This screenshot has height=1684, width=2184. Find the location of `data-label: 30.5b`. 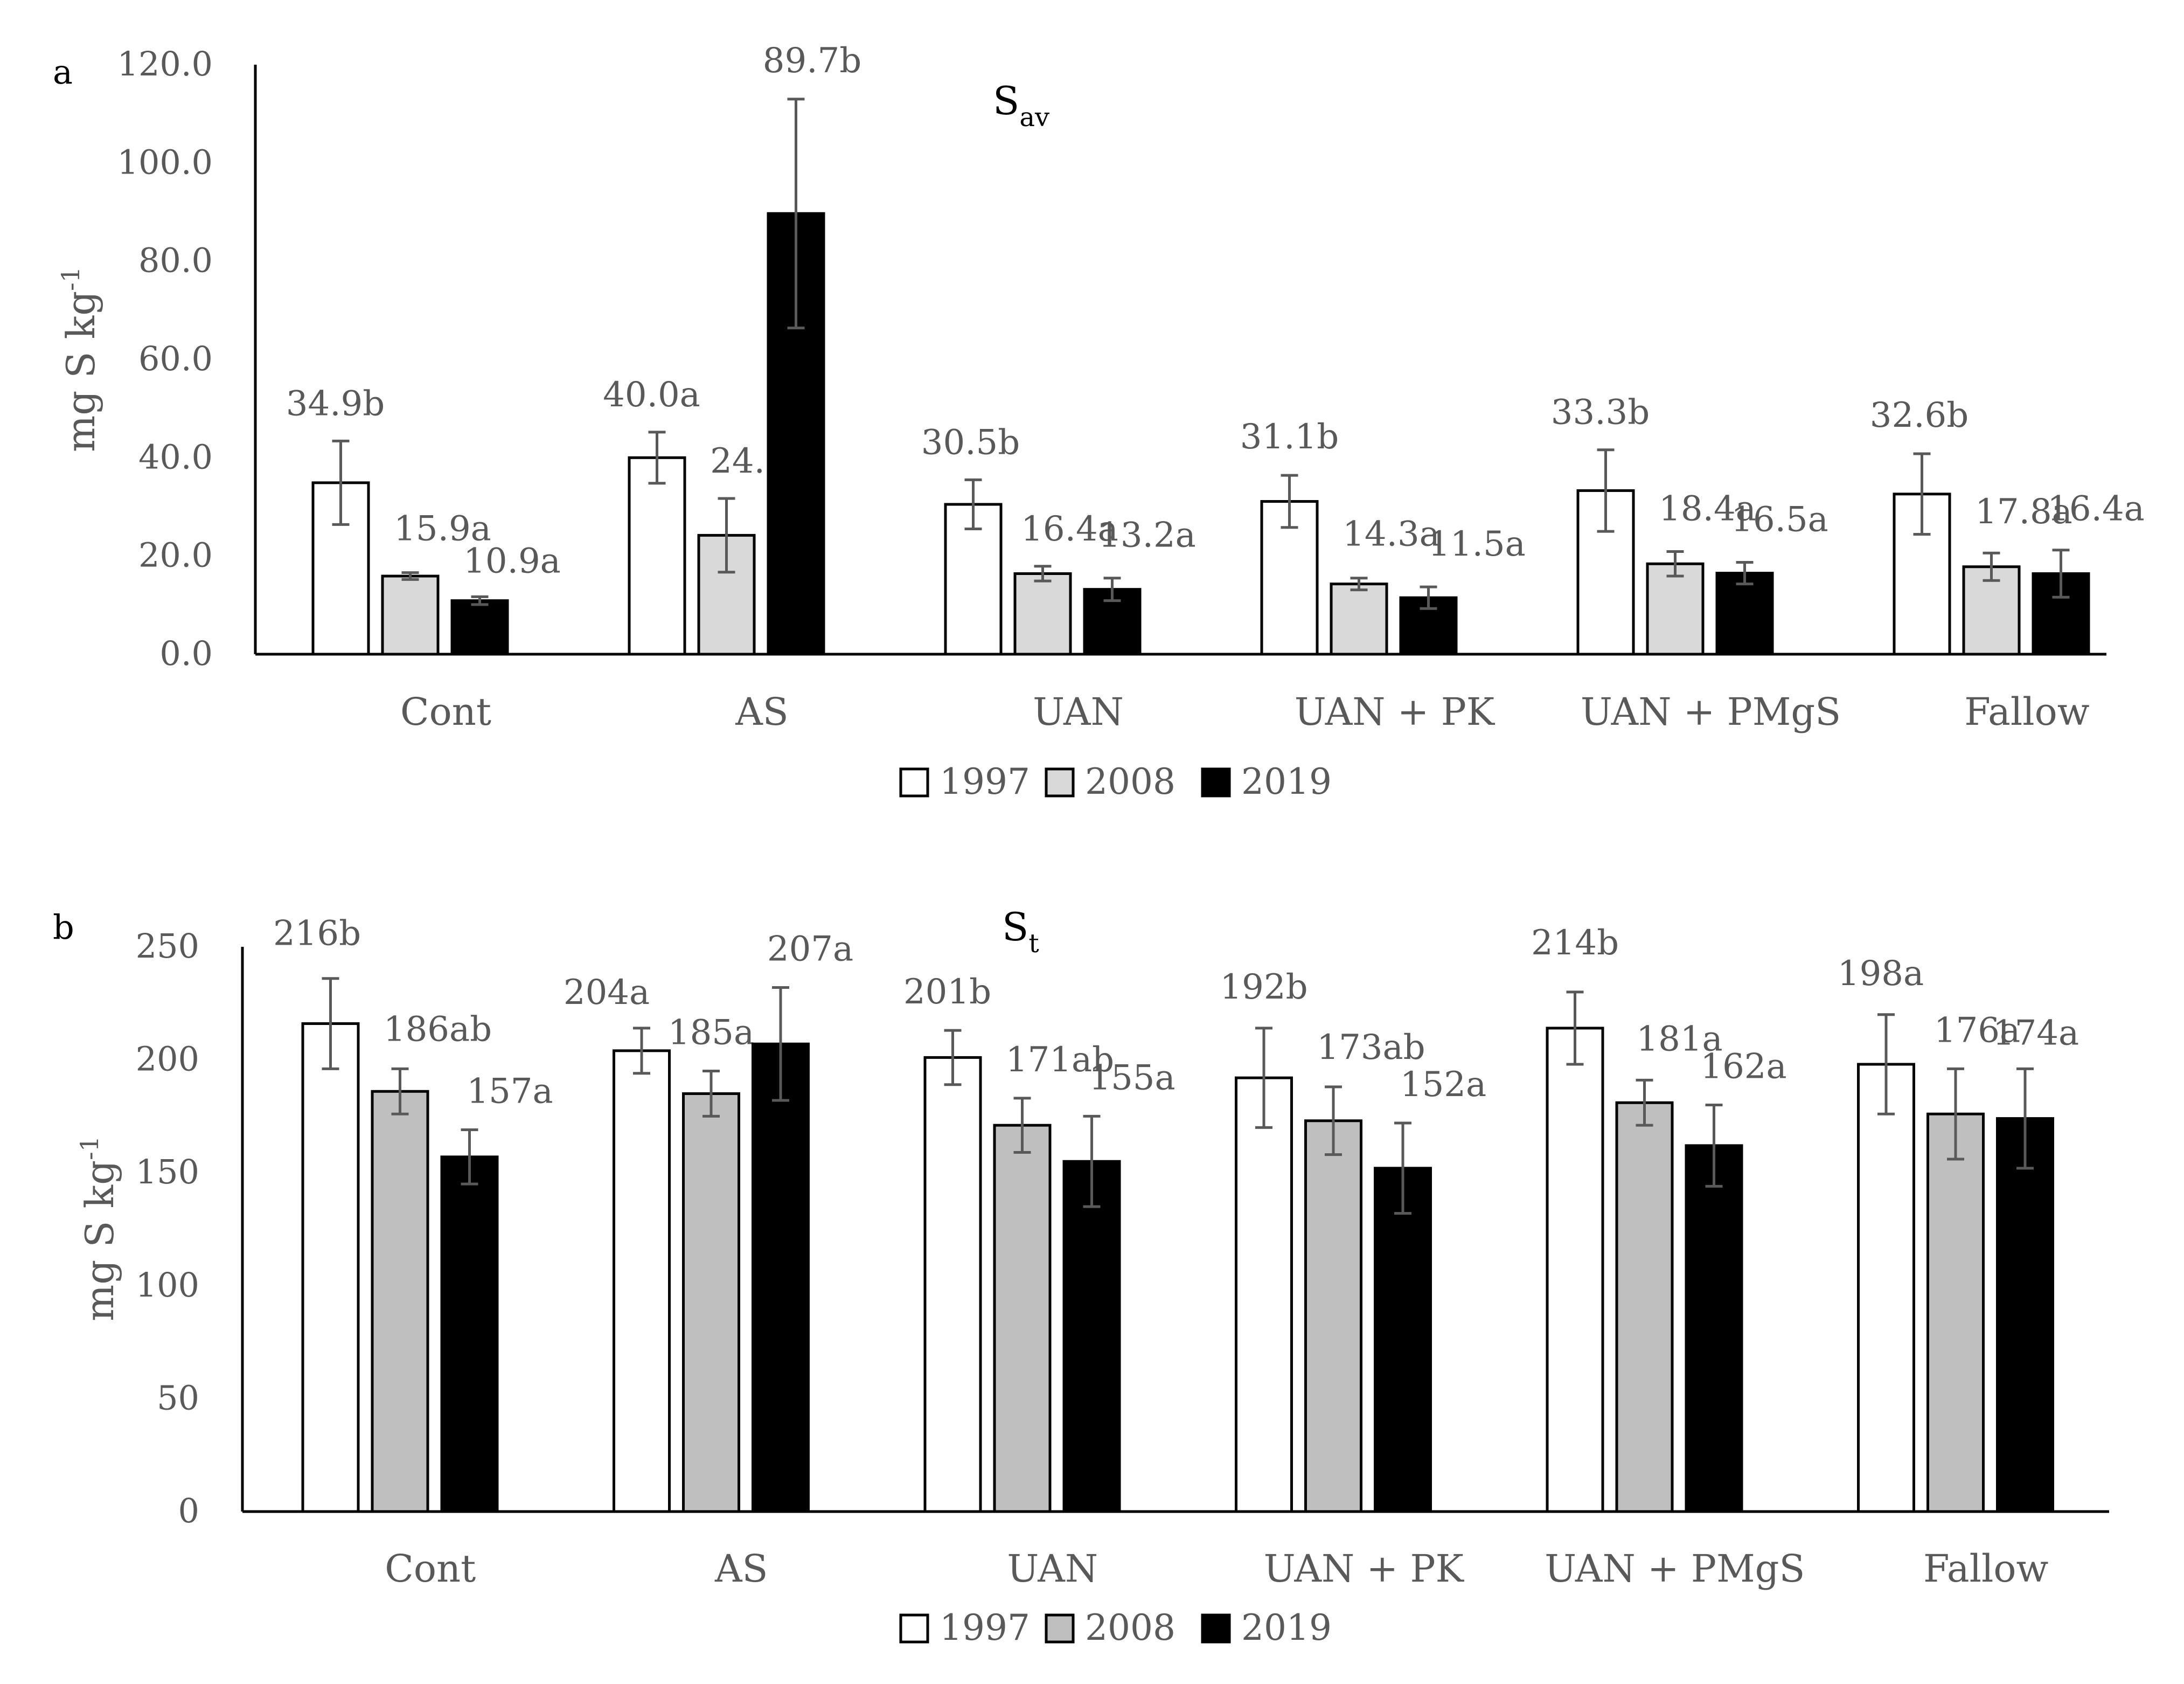

data-label: 30.5b is located at coordinates (970, 442).